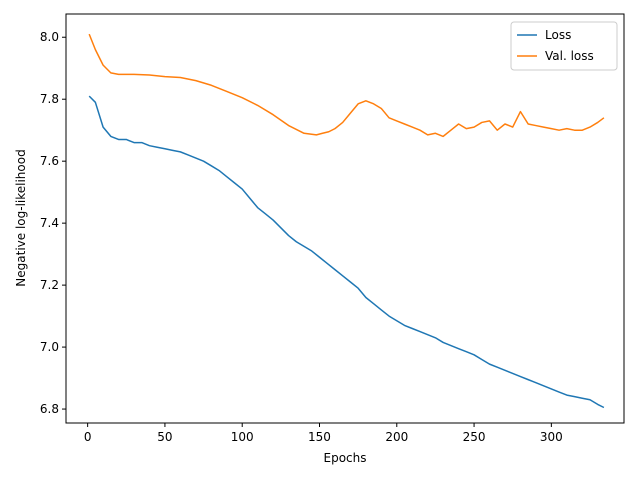 This screenshot has width=640, height=480. What do you see at coordinates (474, 437) in the screenshot?
I see `x-tick-label: 250` at bounding box center [474, 437].